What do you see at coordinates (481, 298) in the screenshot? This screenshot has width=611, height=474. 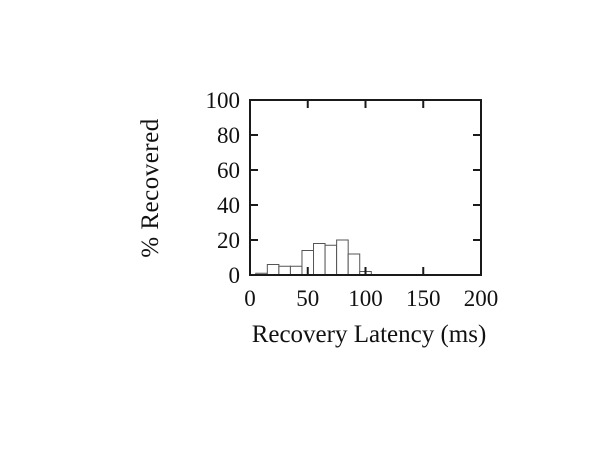 I see `x-tick-label: 200` at bounding box center [481, 298].